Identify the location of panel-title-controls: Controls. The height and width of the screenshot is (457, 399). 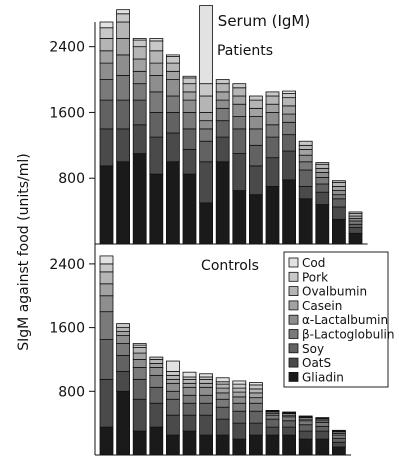
(230, 266).